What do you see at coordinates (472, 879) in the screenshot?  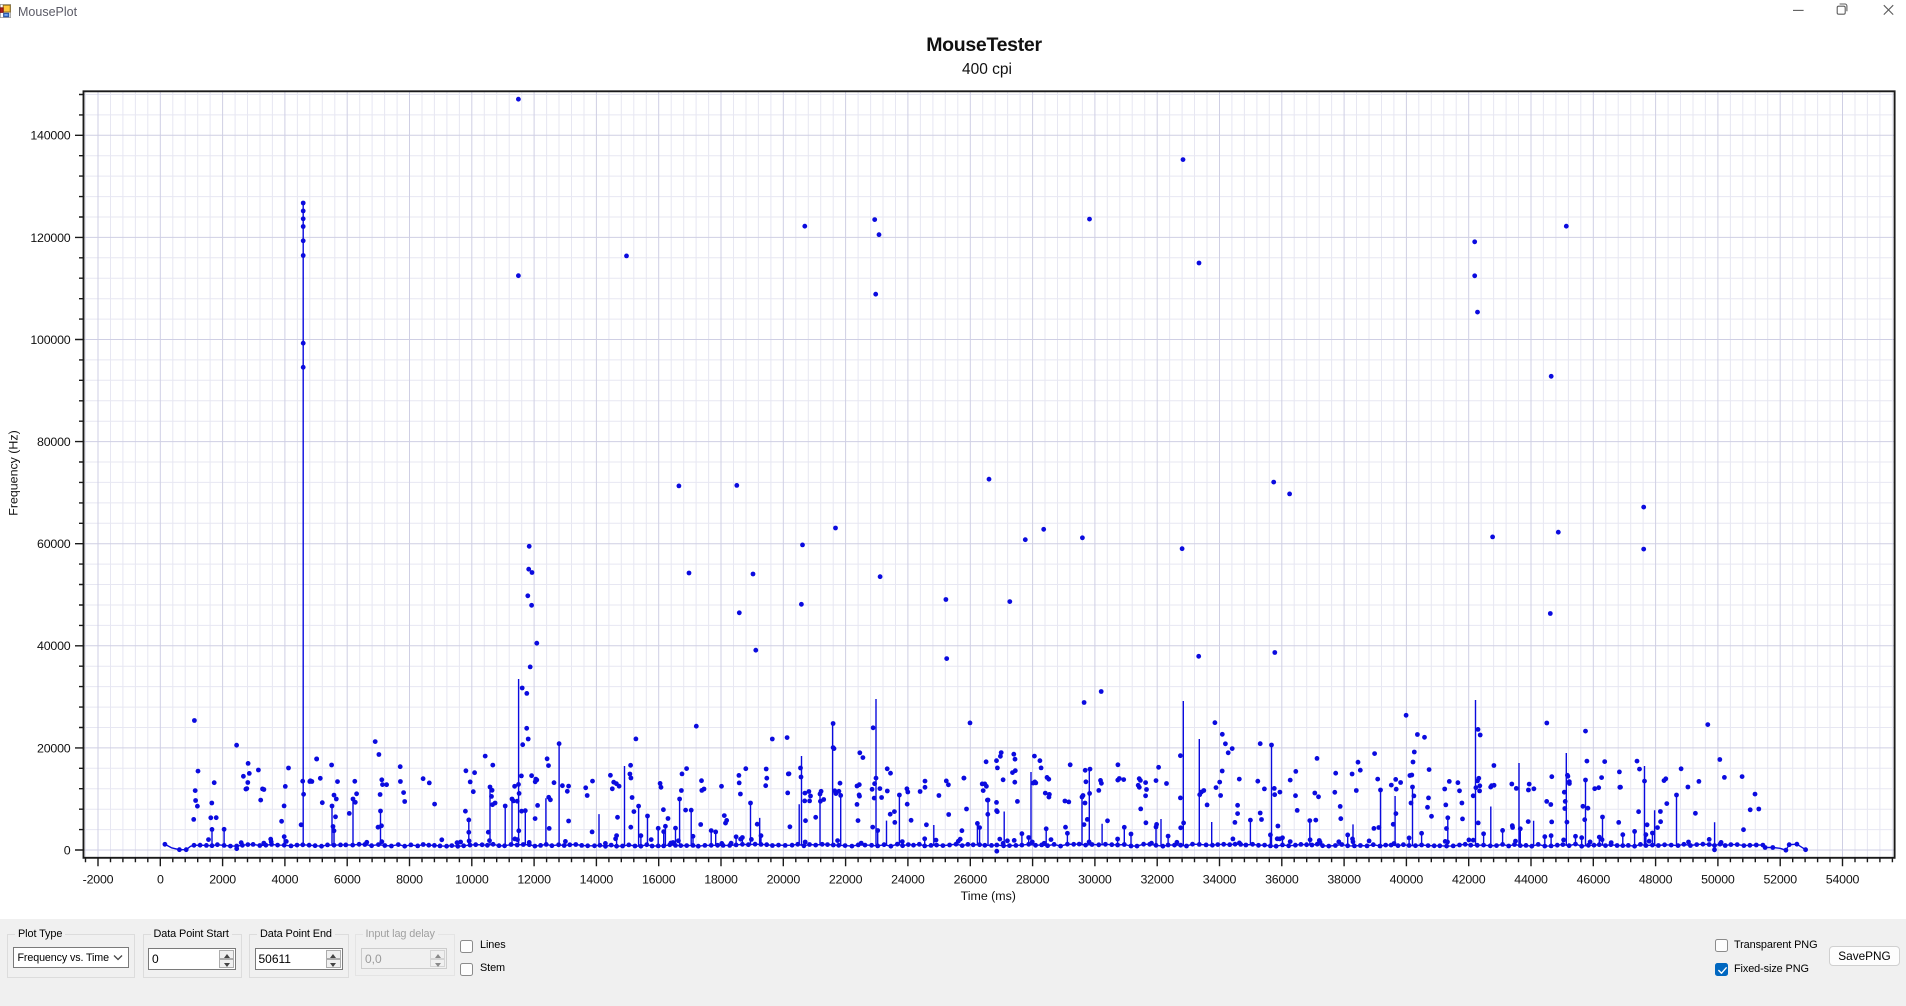 I see `svg-text: 10000` at bounding box center [472, 879].